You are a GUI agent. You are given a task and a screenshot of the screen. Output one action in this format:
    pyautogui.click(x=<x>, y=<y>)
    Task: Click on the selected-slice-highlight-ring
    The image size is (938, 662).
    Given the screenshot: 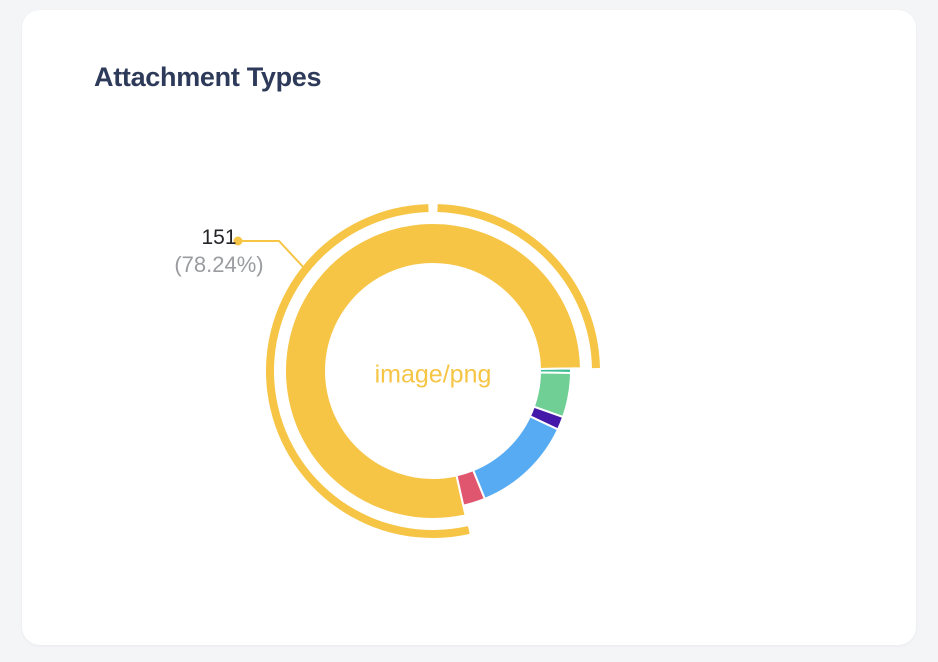 What is the action you would take?
    pyautogui.click(x=518, y=286)
    